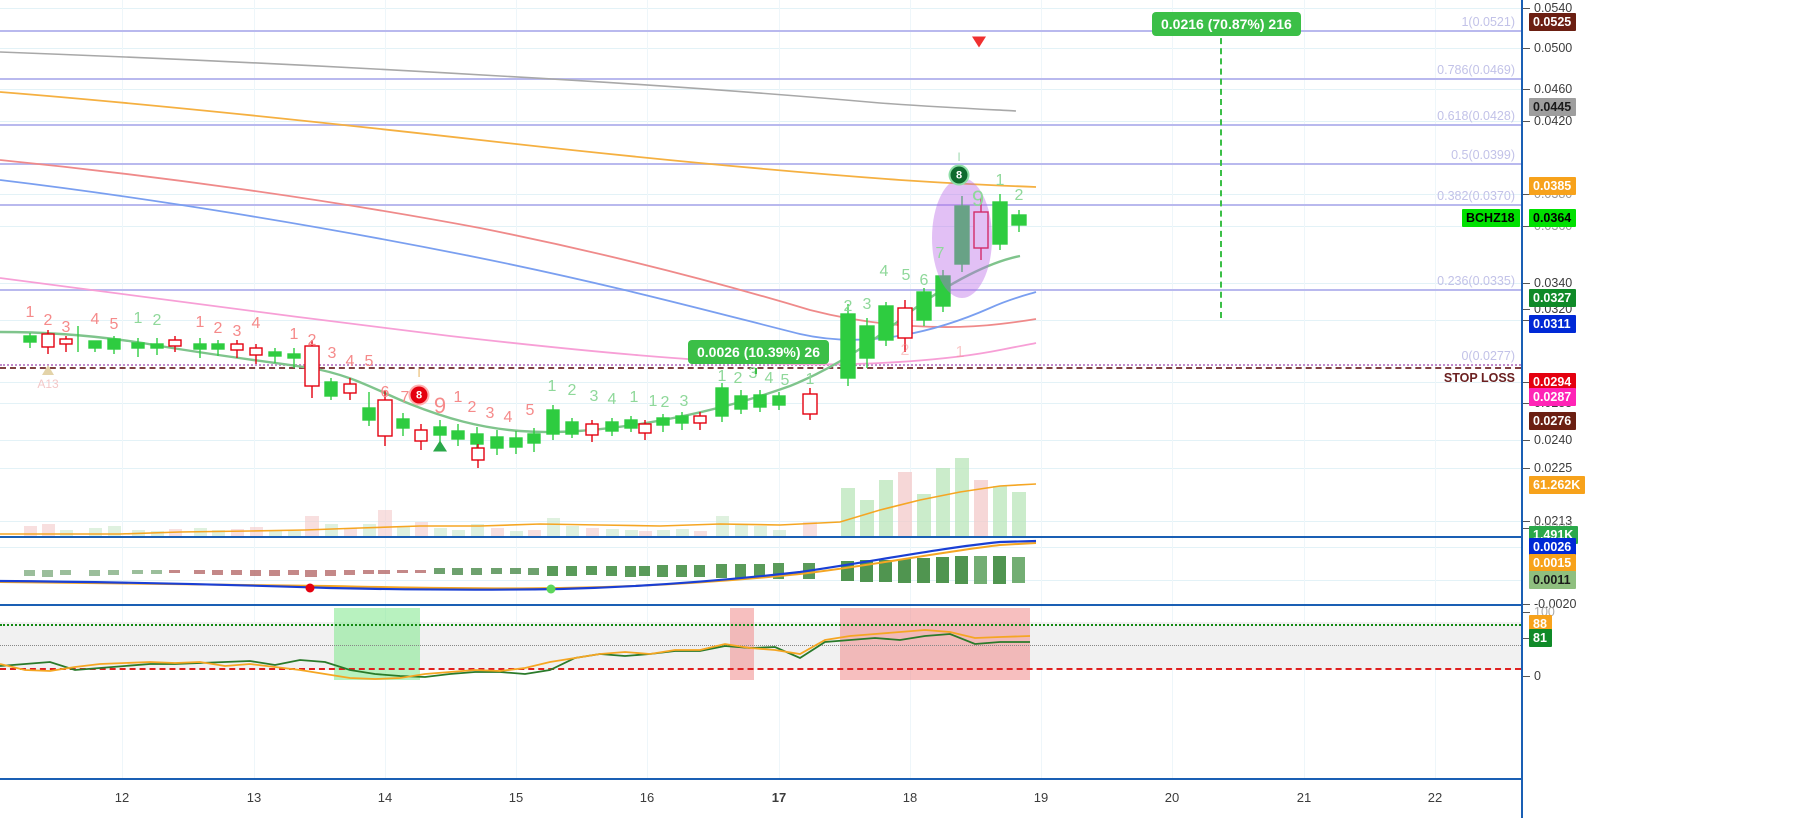 The width and height of the screenshot is (1814, 818). What do you see at coordinates (910, 797) in the screenshot?
I see `time-label: 18` at bounding box center [910, 797].